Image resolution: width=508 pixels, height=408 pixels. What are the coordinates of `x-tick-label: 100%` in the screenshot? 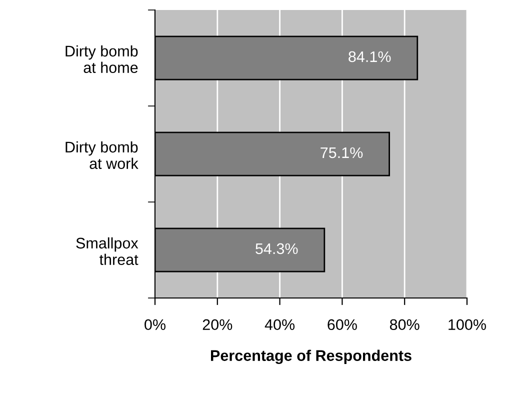 It's located at (467, 324).